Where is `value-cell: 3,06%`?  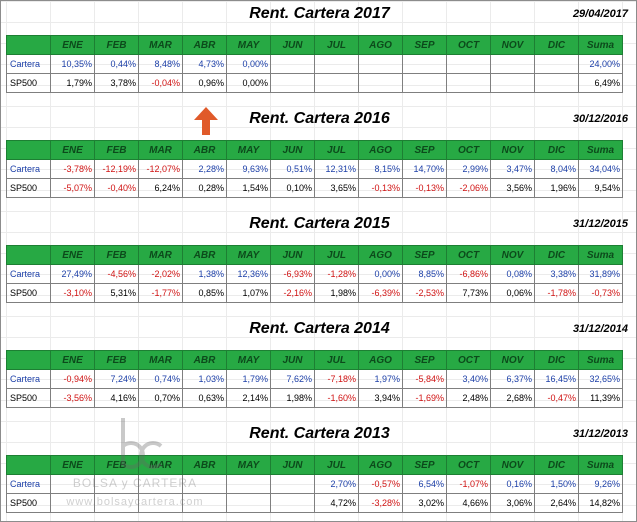 value-cell: 3,06% is located at coordinates (512, 503).